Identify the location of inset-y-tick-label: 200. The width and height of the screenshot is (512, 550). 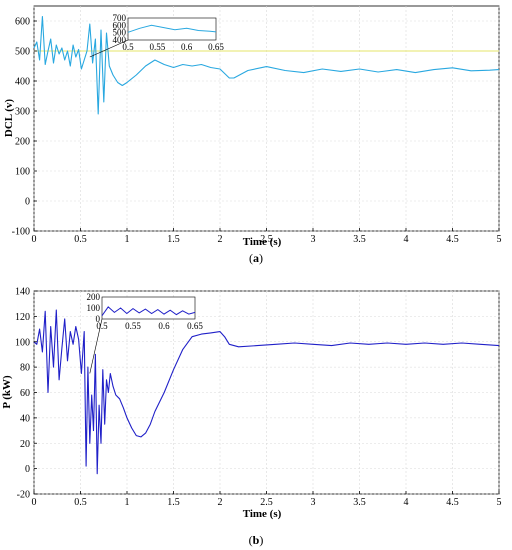
(94, 297).